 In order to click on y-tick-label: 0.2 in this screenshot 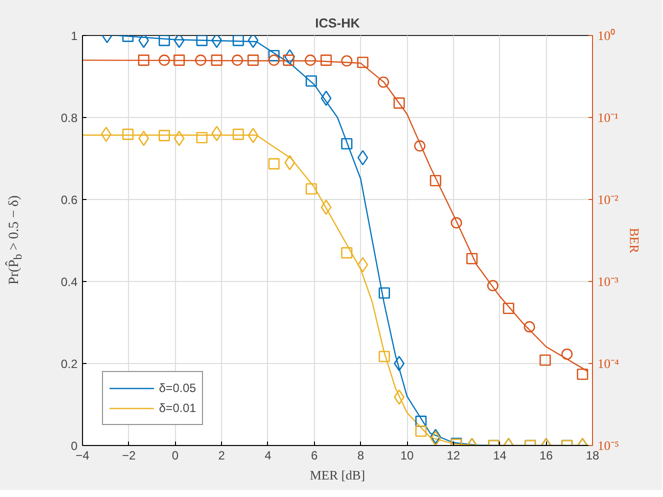, I will do `click(69, 364)`.